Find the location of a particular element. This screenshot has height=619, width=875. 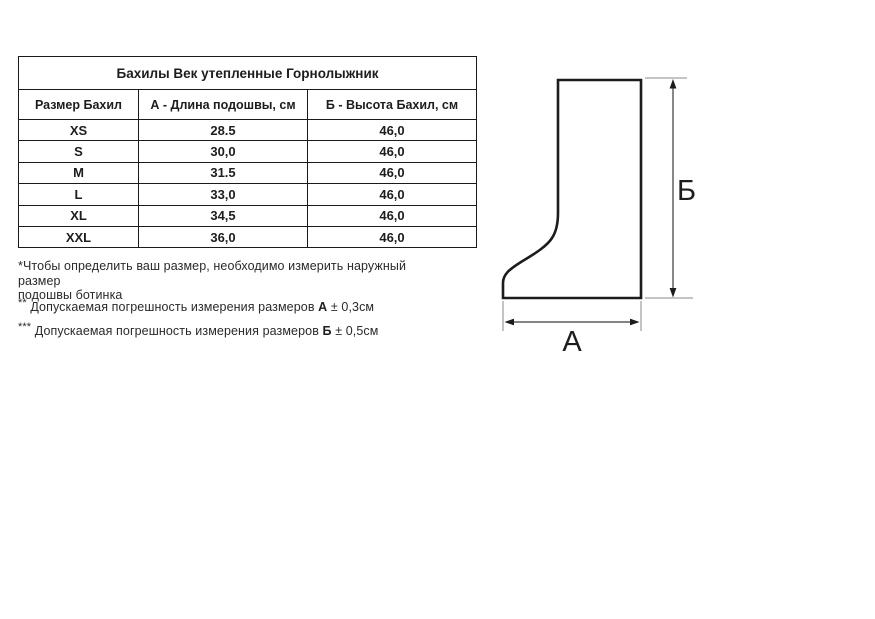

table-title-row: Бахилы Век утепленные Горнолыжник is located at coordinates (247, 73).